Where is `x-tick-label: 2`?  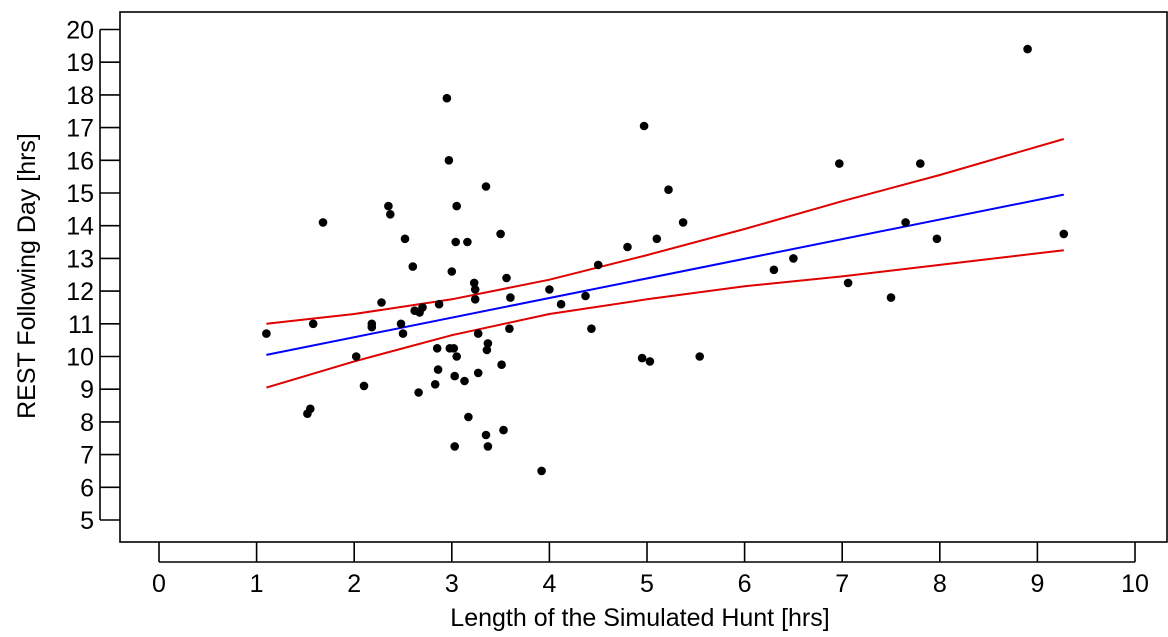
x-tick-label: 2 is located at coordinates (354, 584).